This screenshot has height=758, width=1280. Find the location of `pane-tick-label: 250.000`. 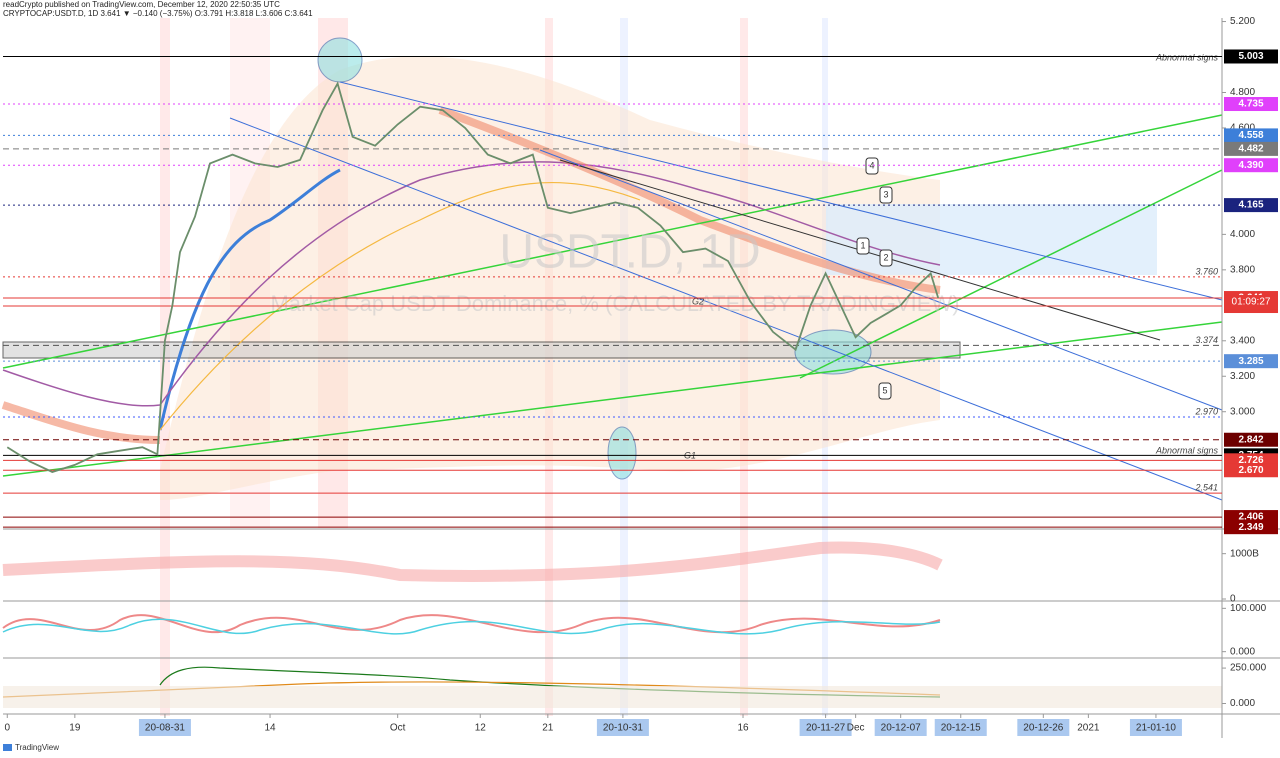

pane-tick-label: 250.000 is located at coordinates (1248, 668).